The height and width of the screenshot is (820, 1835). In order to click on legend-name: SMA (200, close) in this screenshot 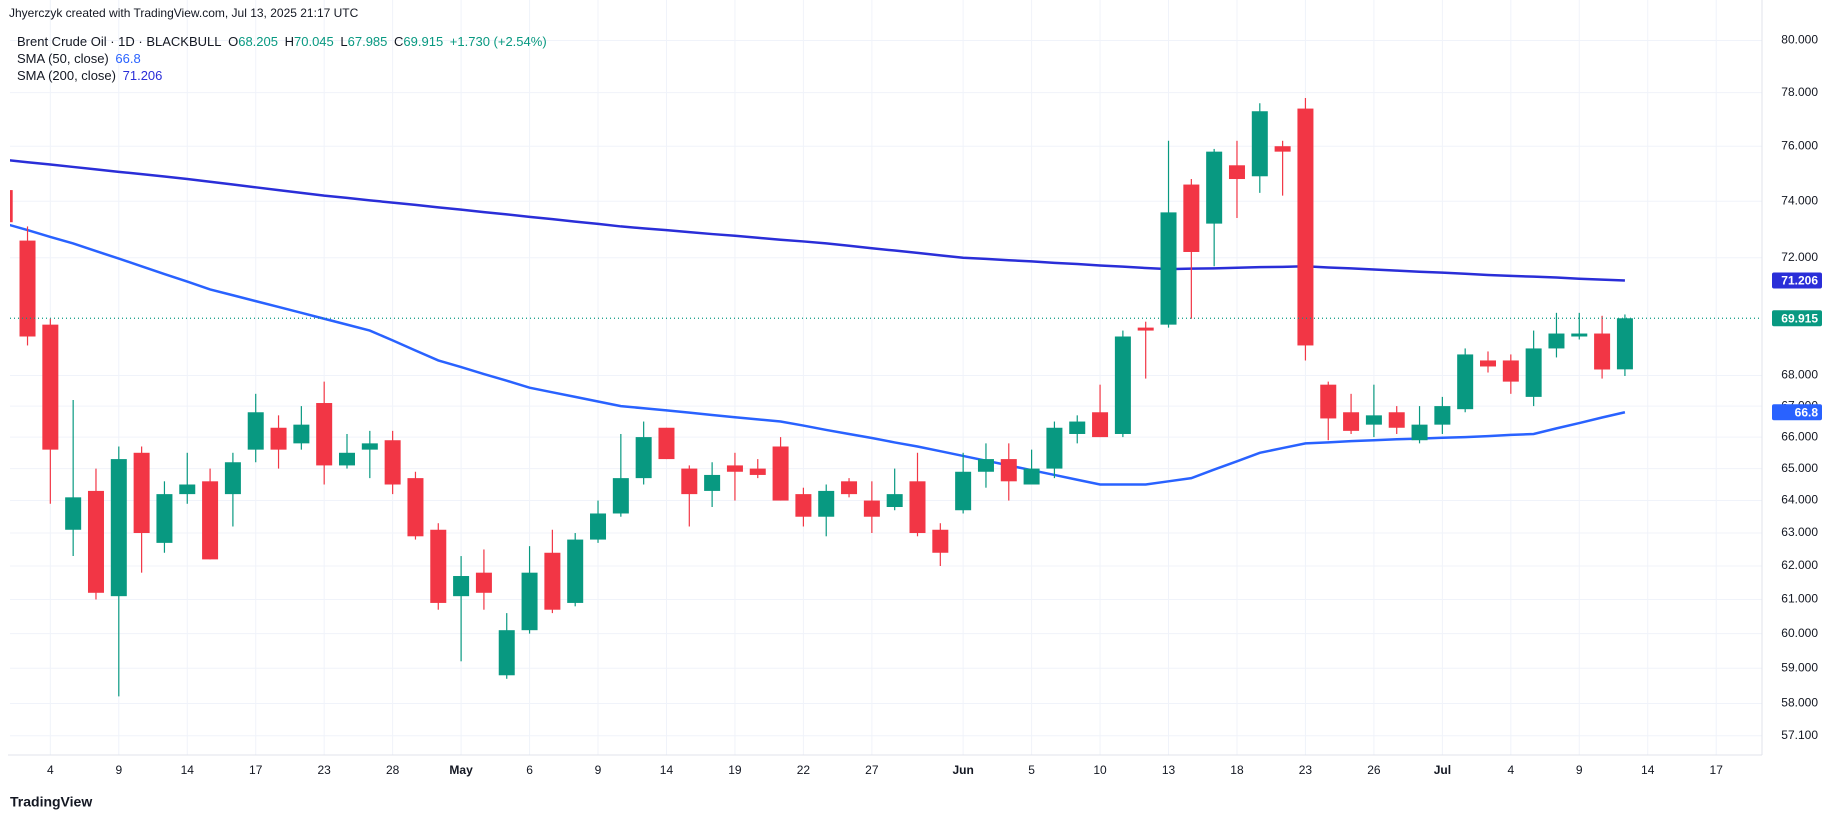, I will do `click(66, 75)`.